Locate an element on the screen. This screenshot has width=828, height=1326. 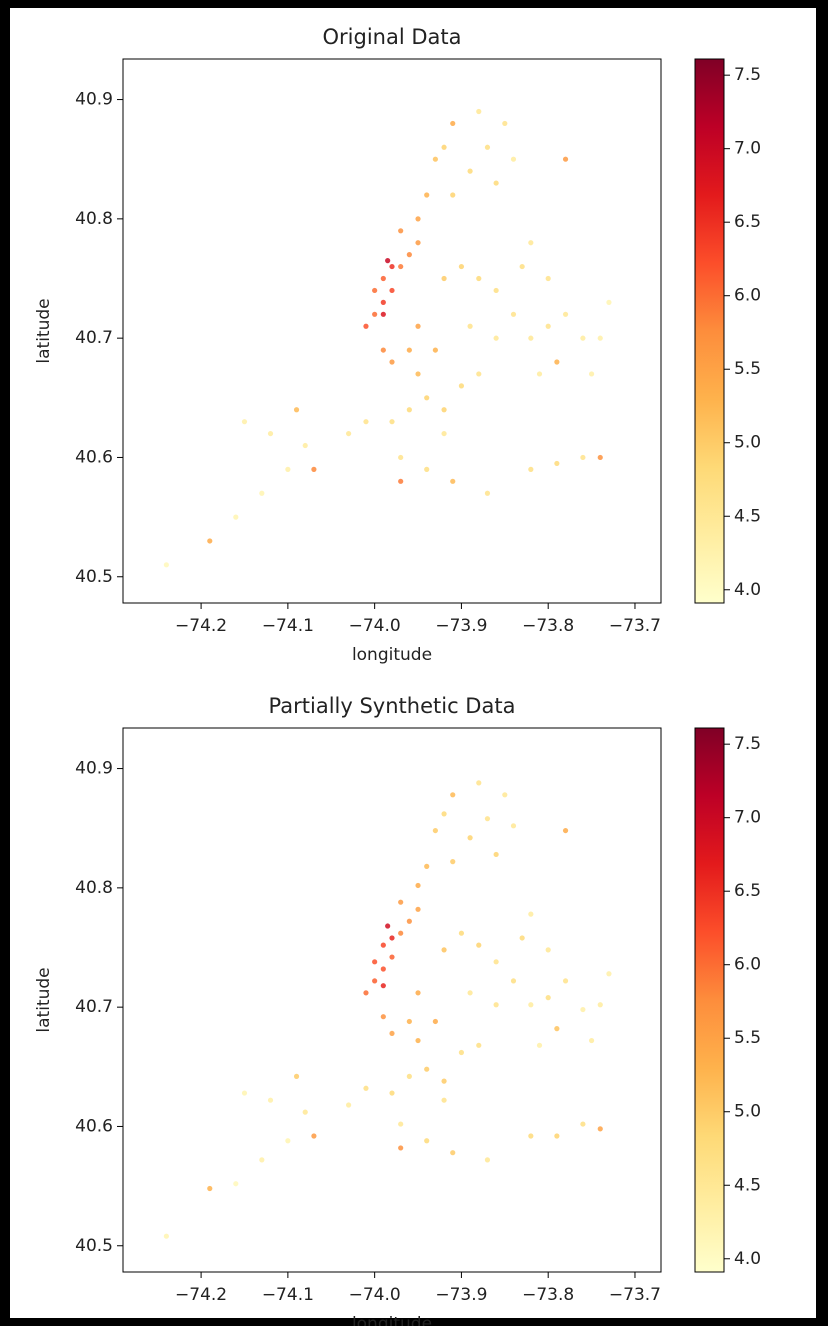
y-axis-label: latitude is located at coordinates (44, 330).